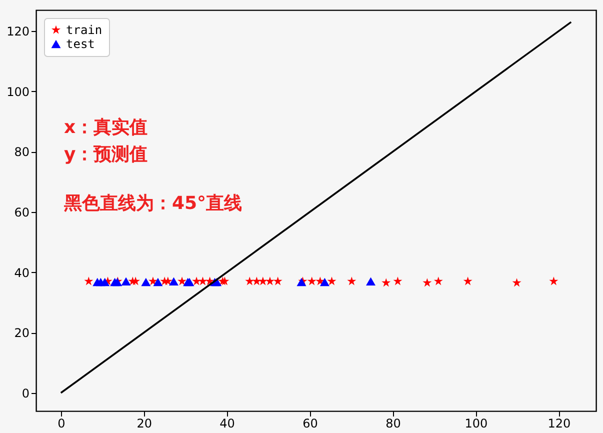 The image size is (603, 433). What do you see at coordinates (227, 423) in the screenshot?
I see `x-tick-label: 40` at bounding box center [227, 423].